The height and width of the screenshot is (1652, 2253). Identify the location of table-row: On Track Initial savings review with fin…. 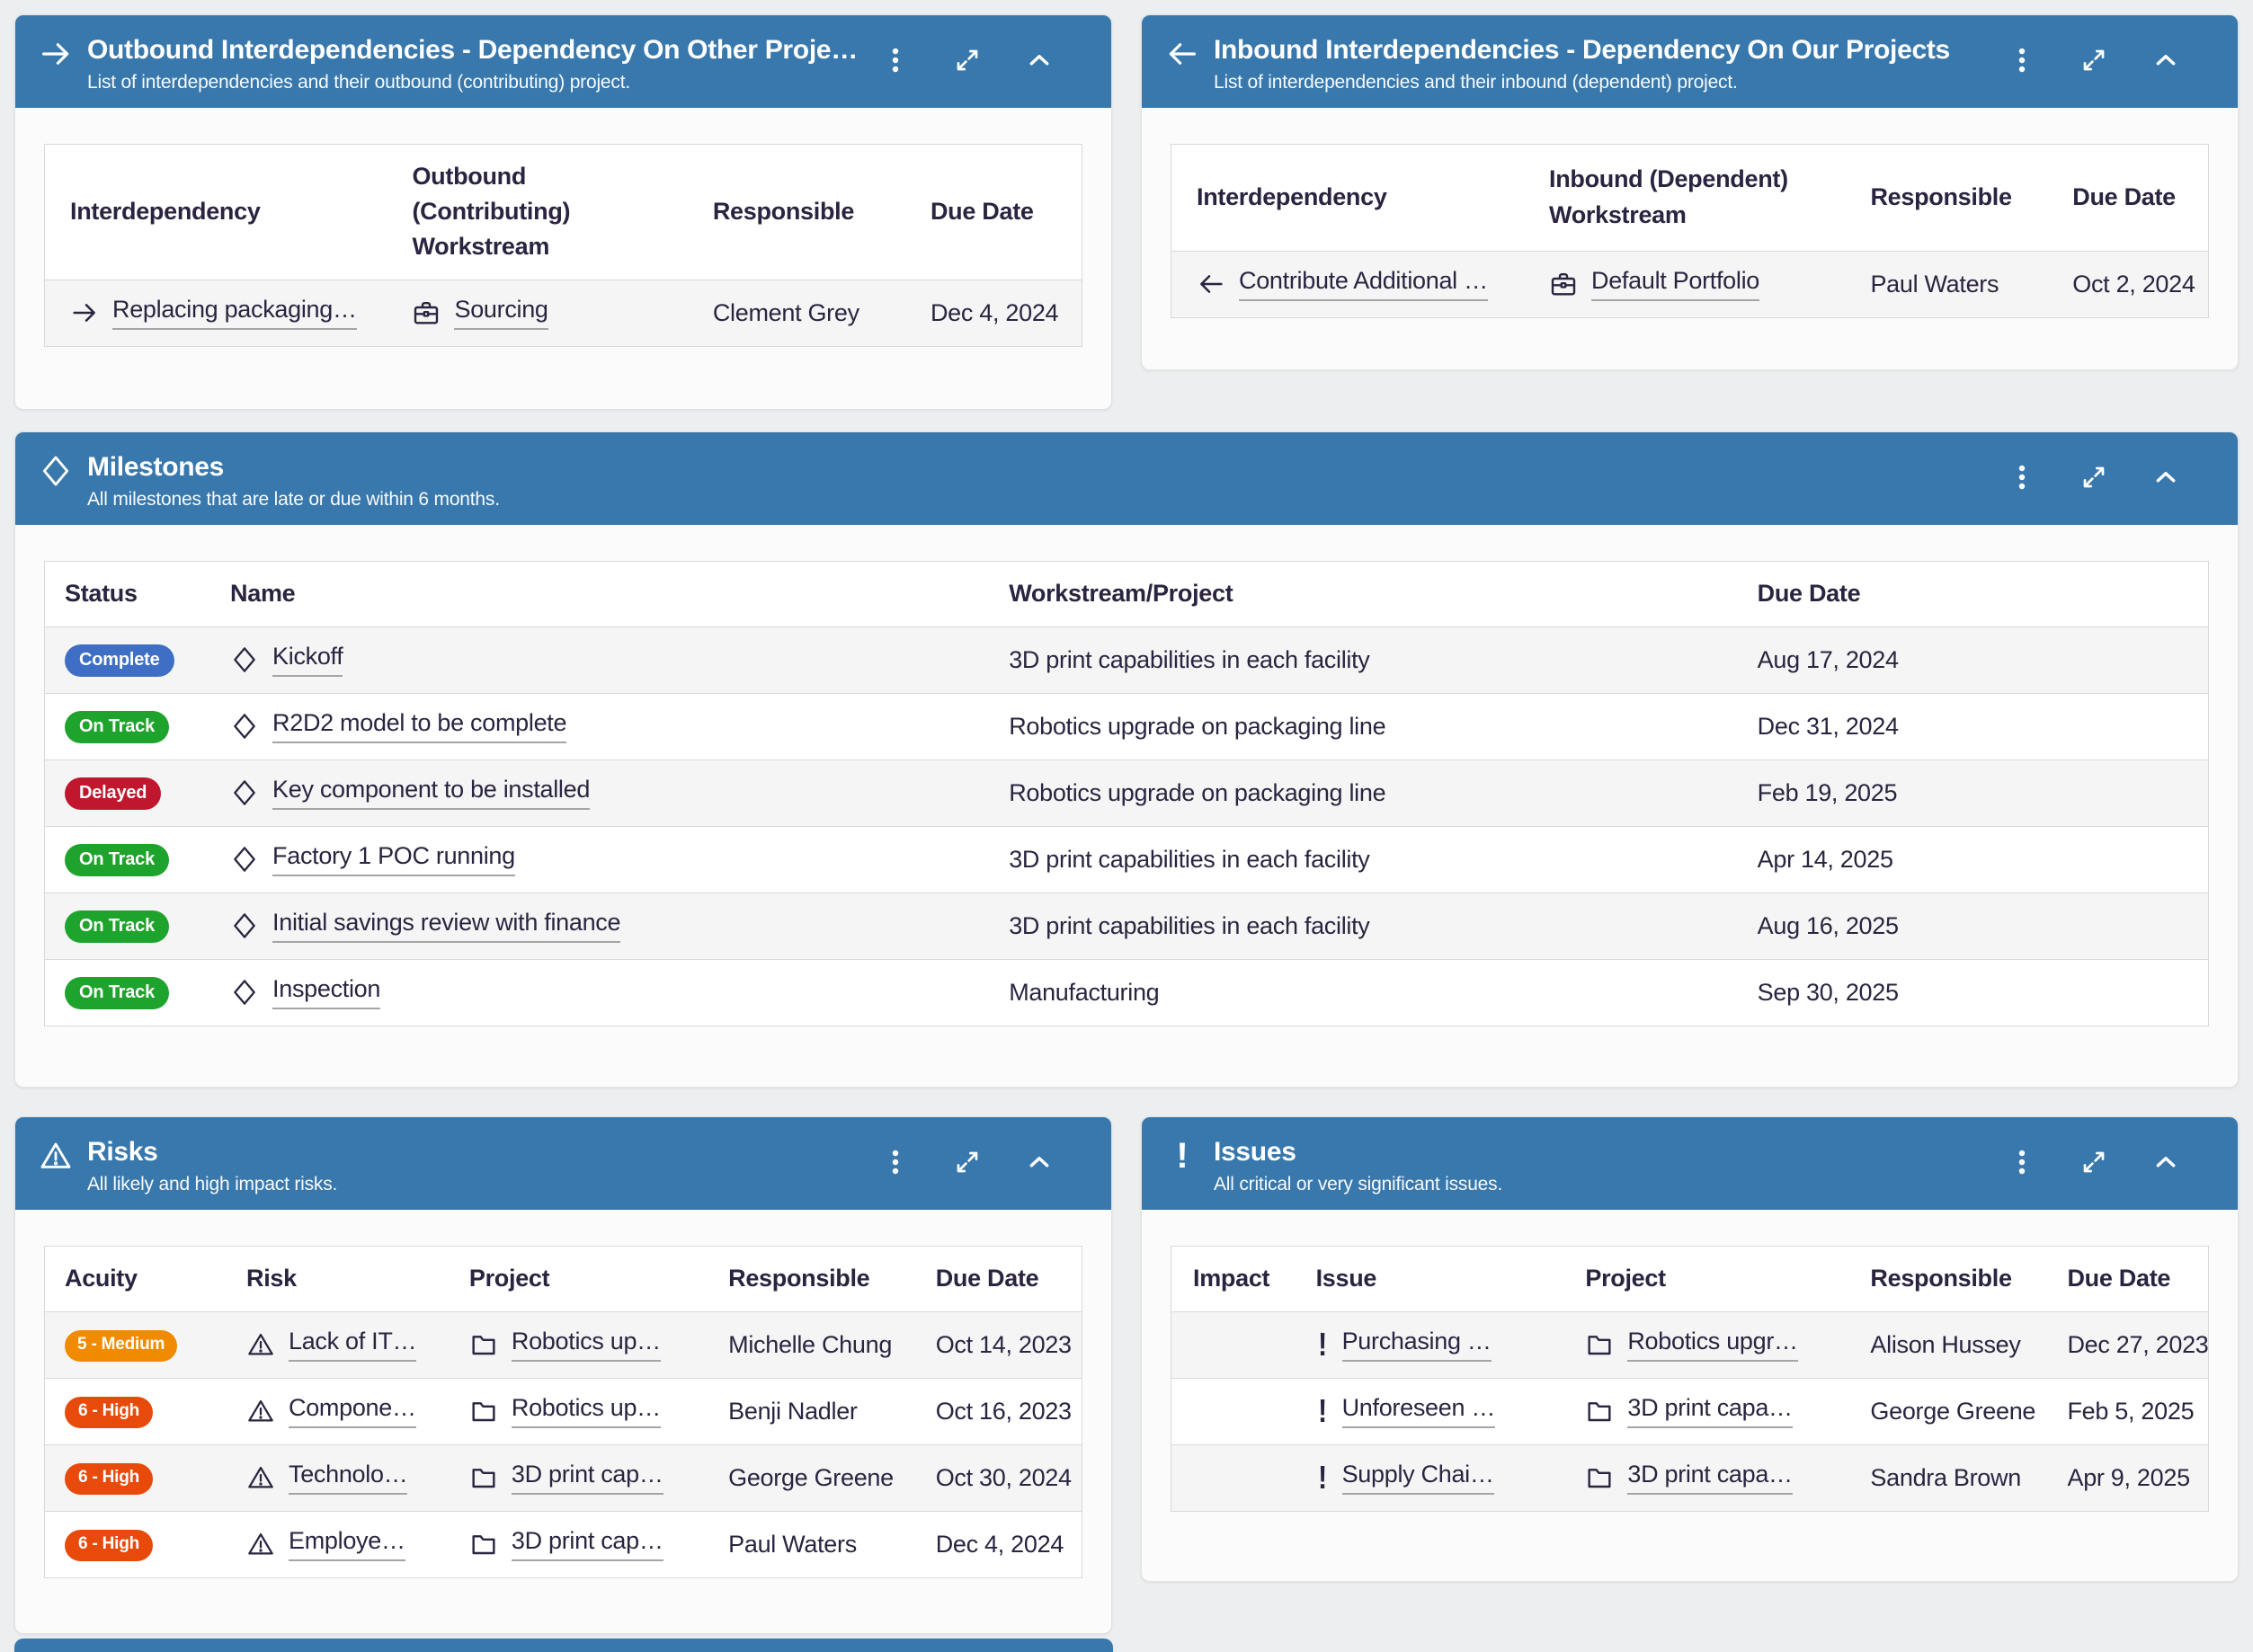
(1126, 925).